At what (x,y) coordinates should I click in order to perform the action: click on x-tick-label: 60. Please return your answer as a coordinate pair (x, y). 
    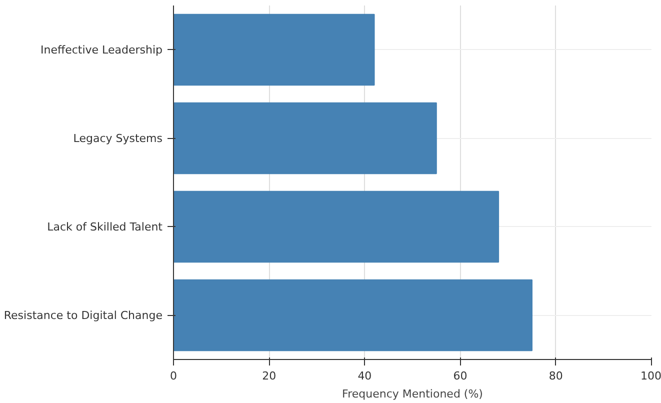
    Looking at the image, I should click on (460, 376).